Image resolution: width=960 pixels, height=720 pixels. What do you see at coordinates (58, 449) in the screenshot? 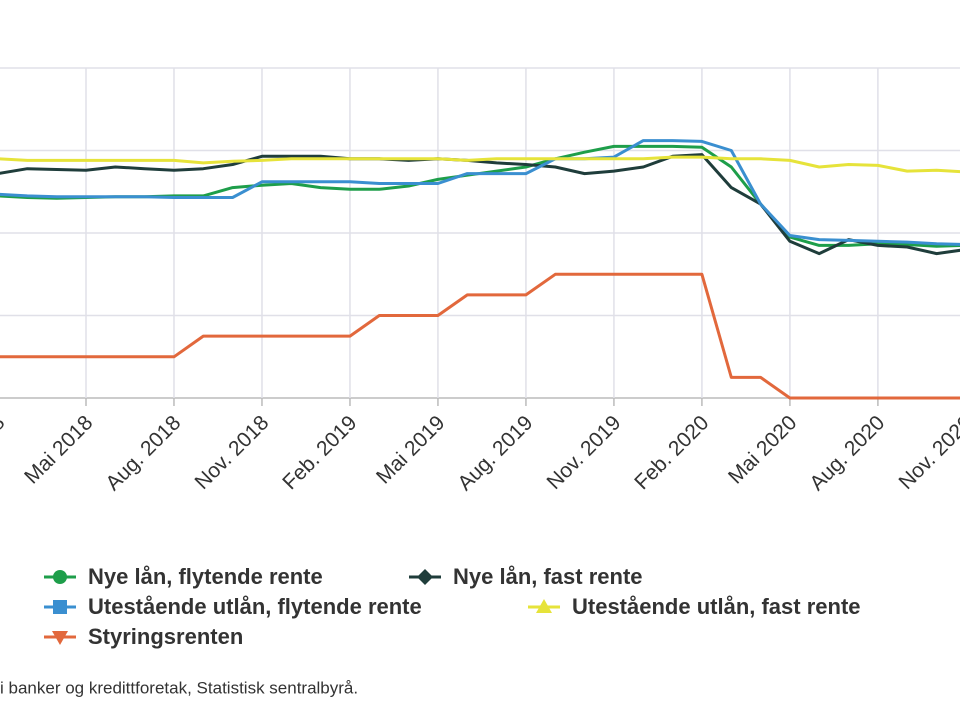
I see `x-tick-label: Mai 2018` at bounding box center [58, 449].